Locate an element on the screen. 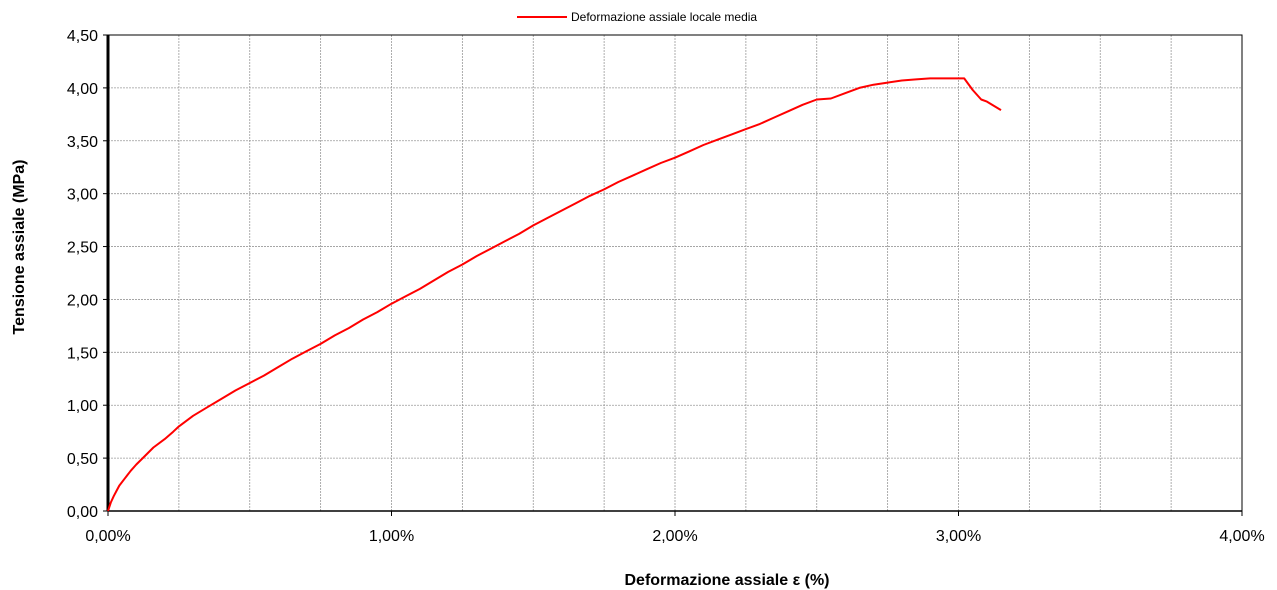 The height and width of the screenshot is (590, 1277). y-tick-label: 2,00 is located at coordinates (82, 300).